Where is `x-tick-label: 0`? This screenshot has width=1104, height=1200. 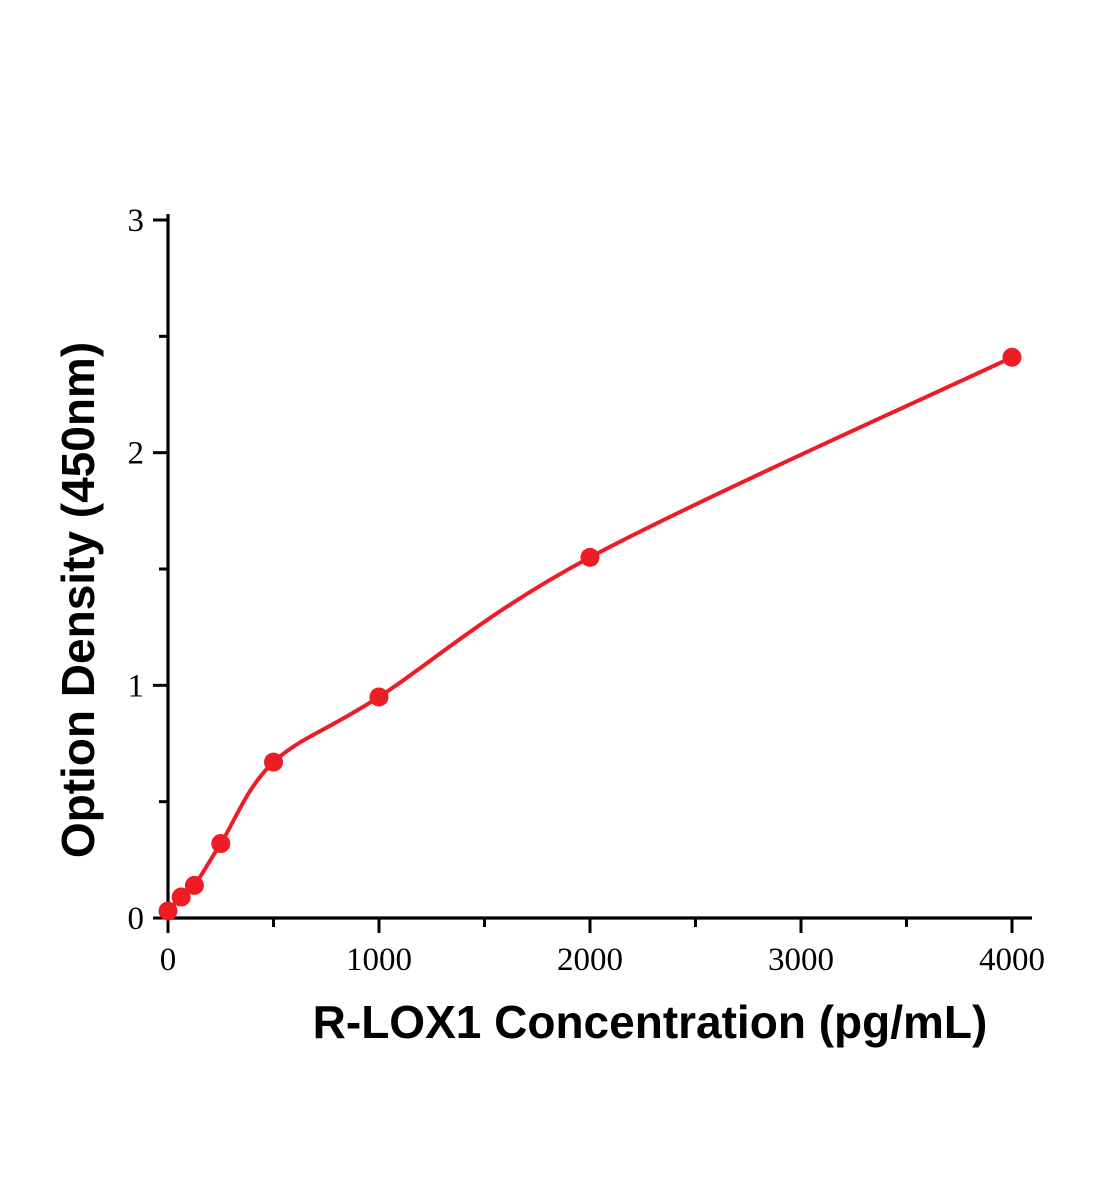
x-tick-label: 0 is located at coordinates (168, 960).